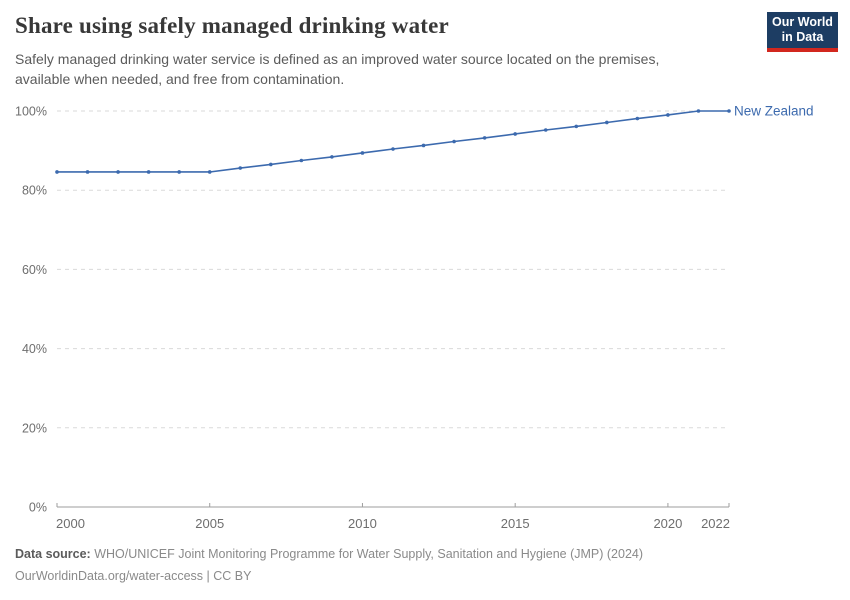  What do you see at coordinates (515, 523) in the screenshot?
I see `x-axis-label: 2015` at bounding box center [515, 523].